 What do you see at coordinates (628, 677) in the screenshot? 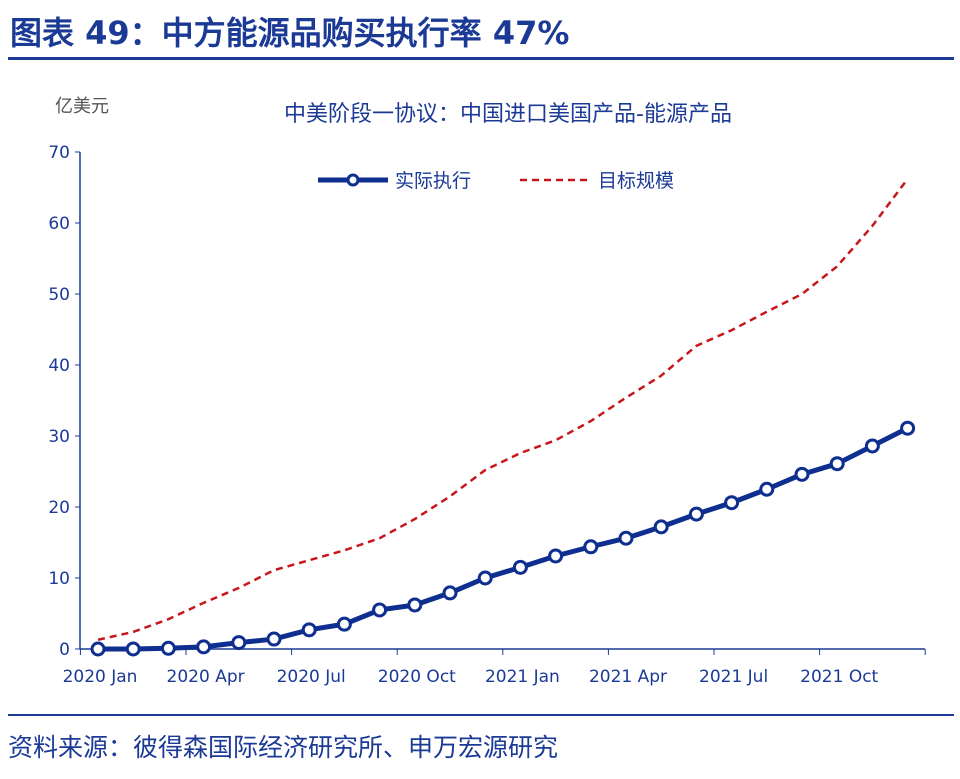
I see `x-tick-label: 2021 Apr` at bounding box center [628, 677].